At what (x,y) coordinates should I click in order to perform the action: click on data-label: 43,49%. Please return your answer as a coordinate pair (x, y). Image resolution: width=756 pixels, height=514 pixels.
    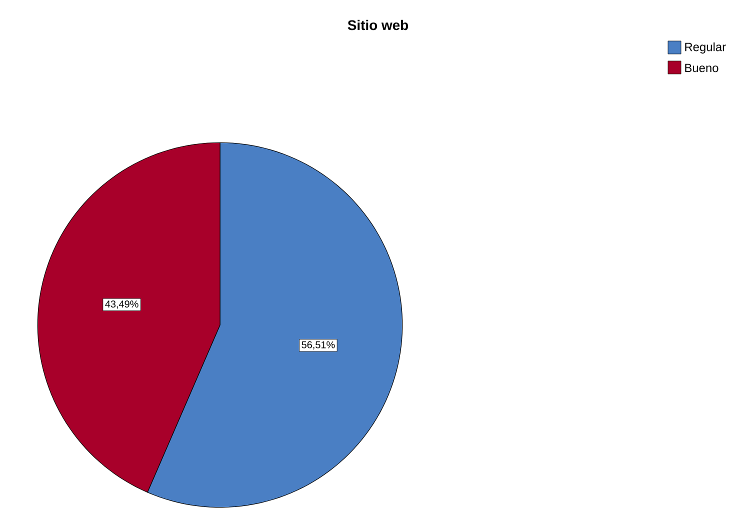
    Looking at the image, I should click on (121, 304).